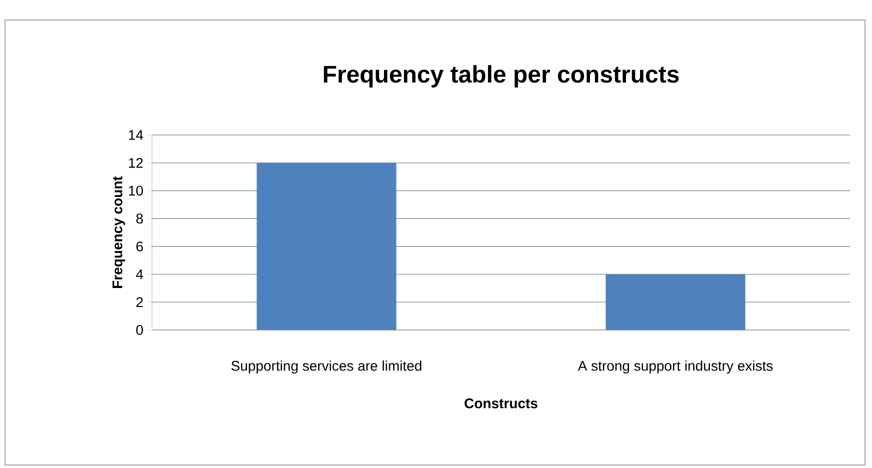  Describe the element at coordinates (501, 76) in the screenshot. I see `chart-title: Frequency table per constructs` at that location.